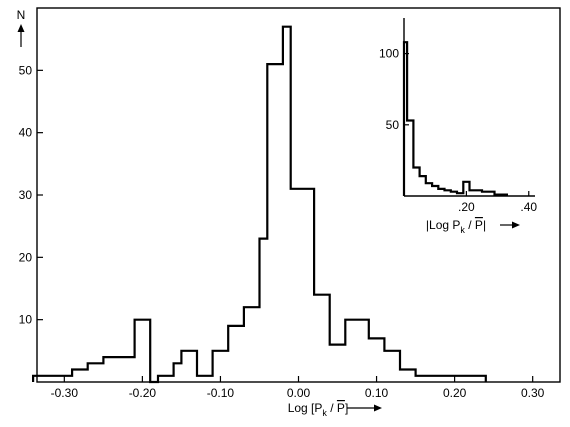 Image resolution: width=570 pixels, height=427 pixels. I want to click on inset-x-axis-label-subscript: k, so click(462, 230).